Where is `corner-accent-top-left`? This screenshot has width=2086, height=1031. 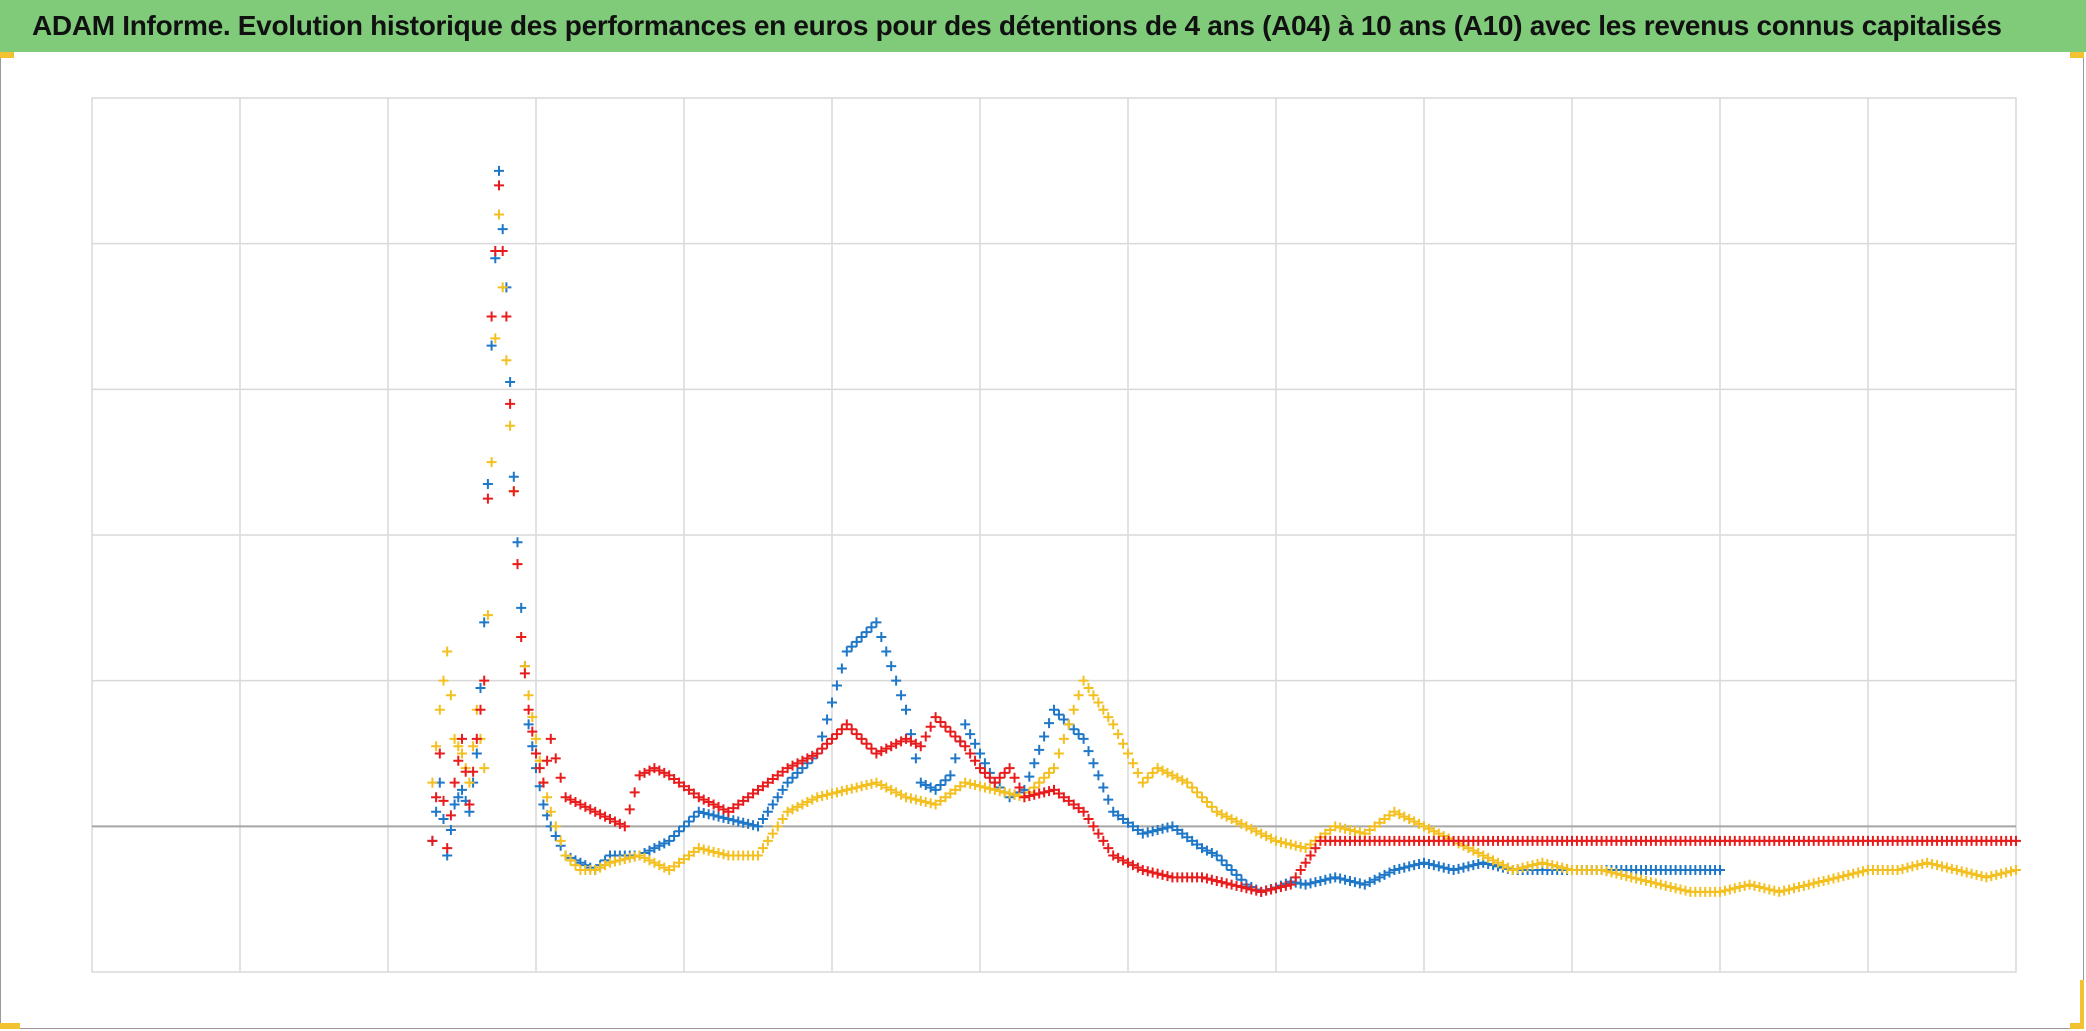 corner-accent-top-left is located at coordinates (7, 55).